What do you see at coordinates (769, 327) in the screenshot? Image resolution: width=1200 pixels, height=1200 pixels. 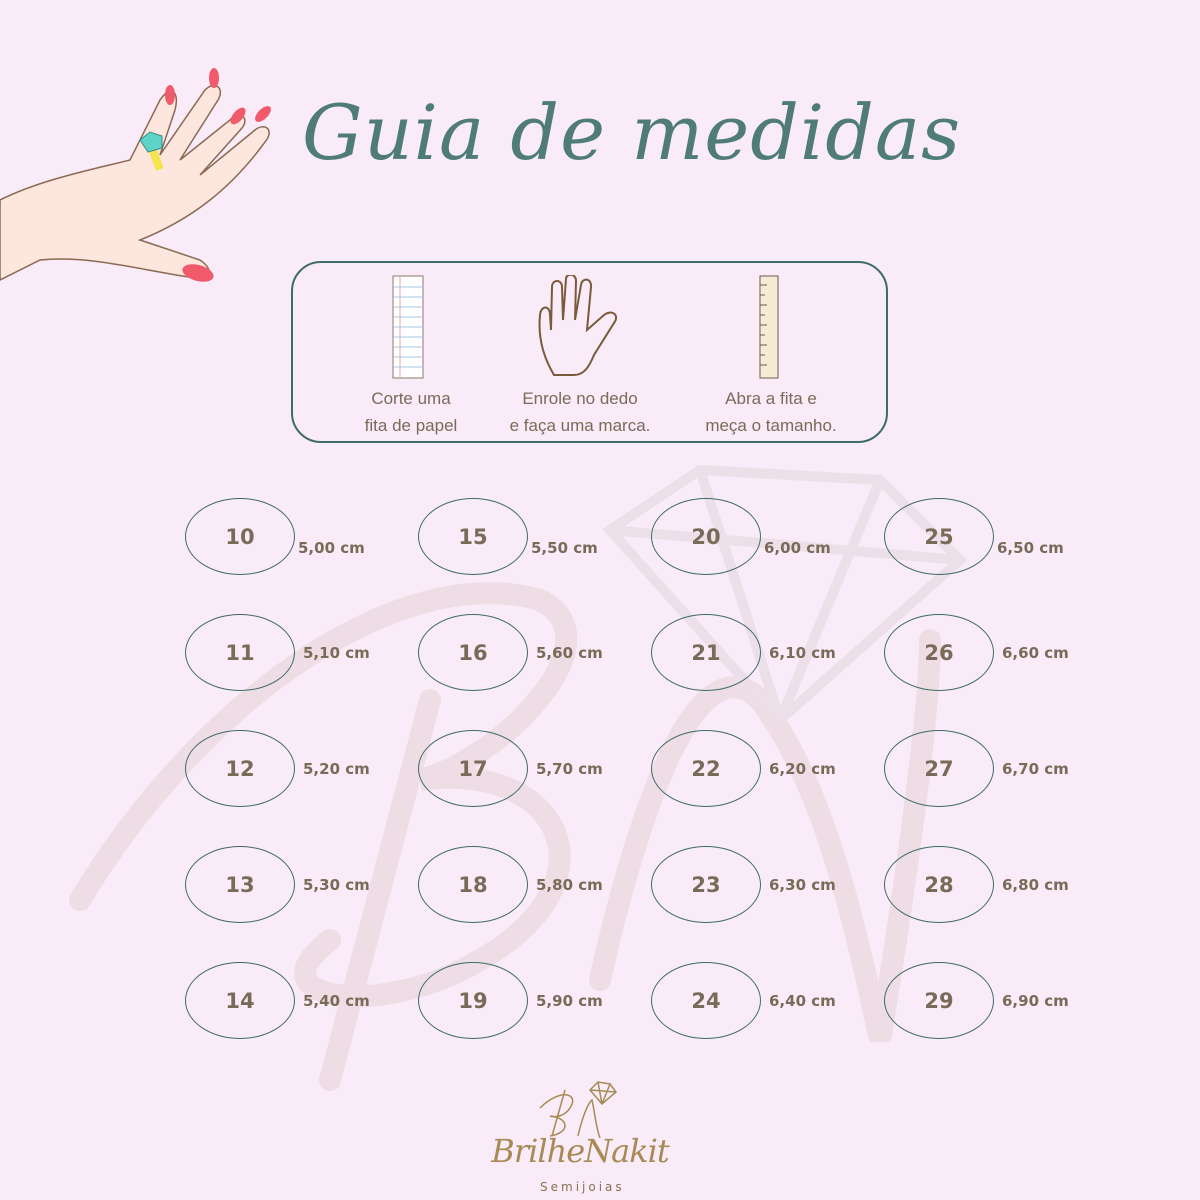 I see `ruler-icon` at bounding box center [769, 327].